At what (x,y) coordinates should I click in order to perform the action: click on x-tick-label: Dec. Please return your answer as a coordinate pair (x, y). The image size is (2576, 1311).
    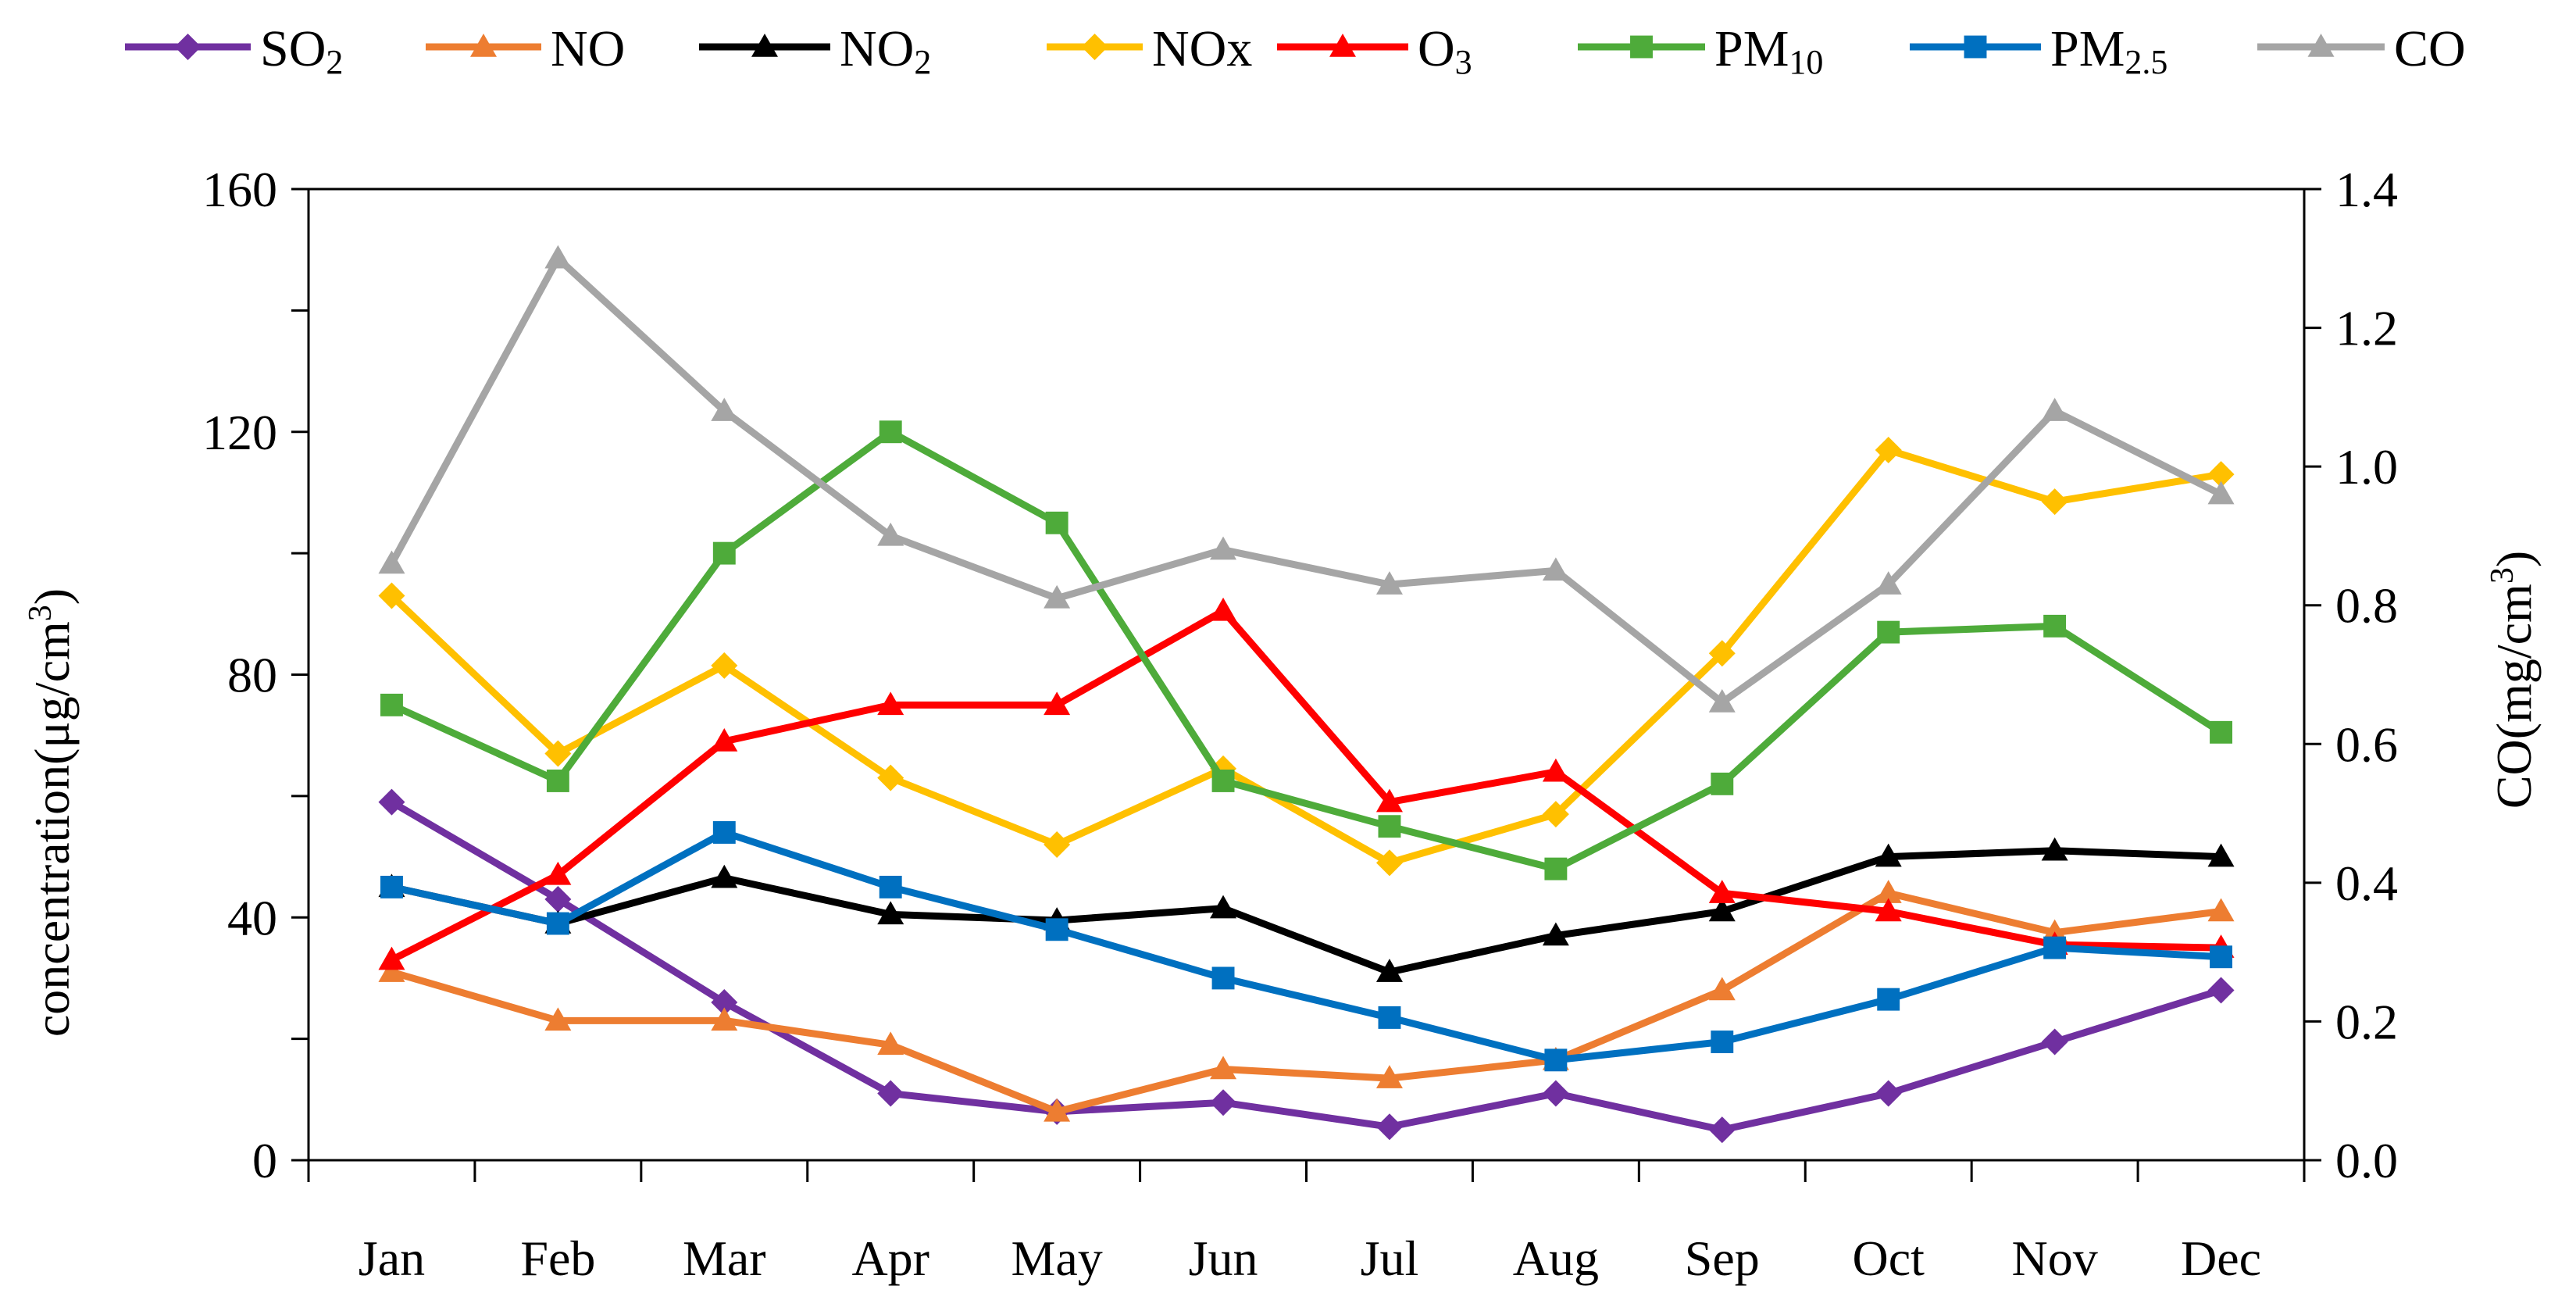
    Looking at the image, I should click on (2221, 1259).